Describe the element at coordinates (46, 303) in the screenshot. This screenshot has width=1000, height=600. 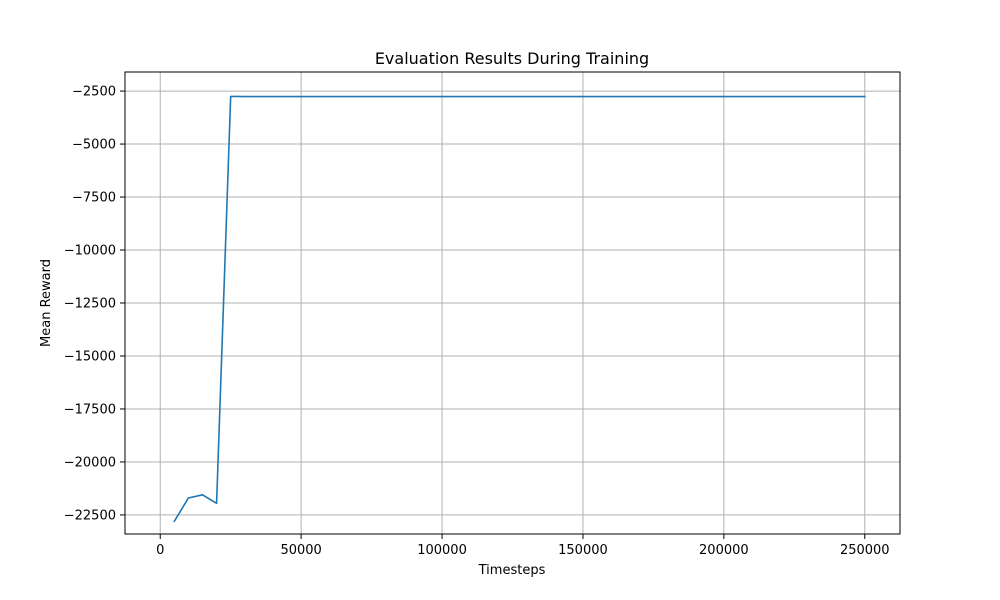
I see `y-axis-label: Mean Reward` at that location.